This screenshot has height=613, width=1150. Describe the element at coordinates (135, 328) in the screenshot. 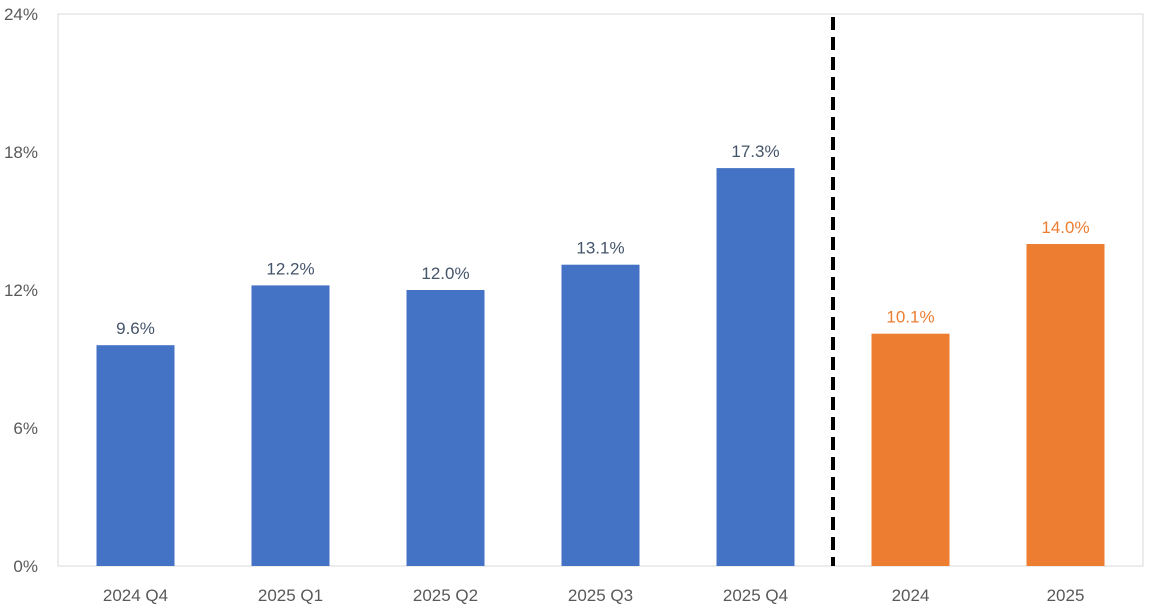

I see `bar-value-label: 9.6%` at that location.